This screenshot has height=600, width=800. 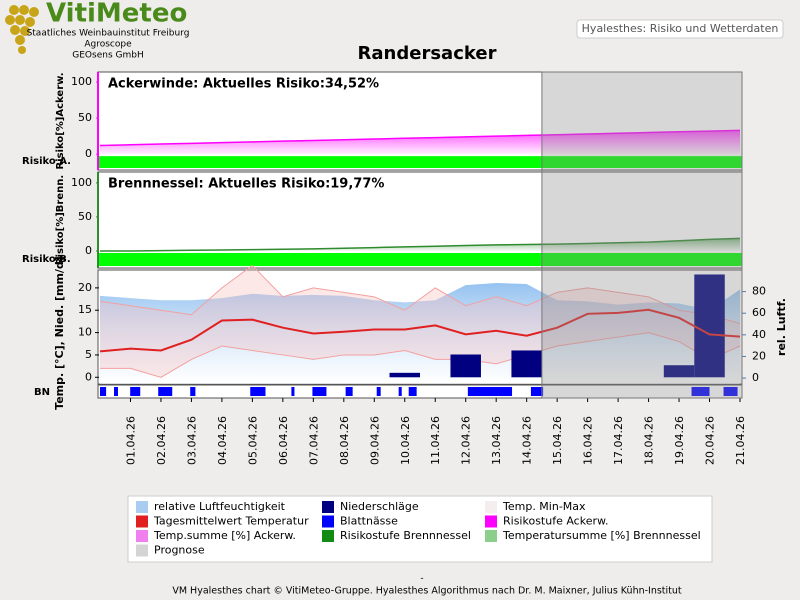 I want to click on y2-tick-label: 60, so click(x=759, y=312).